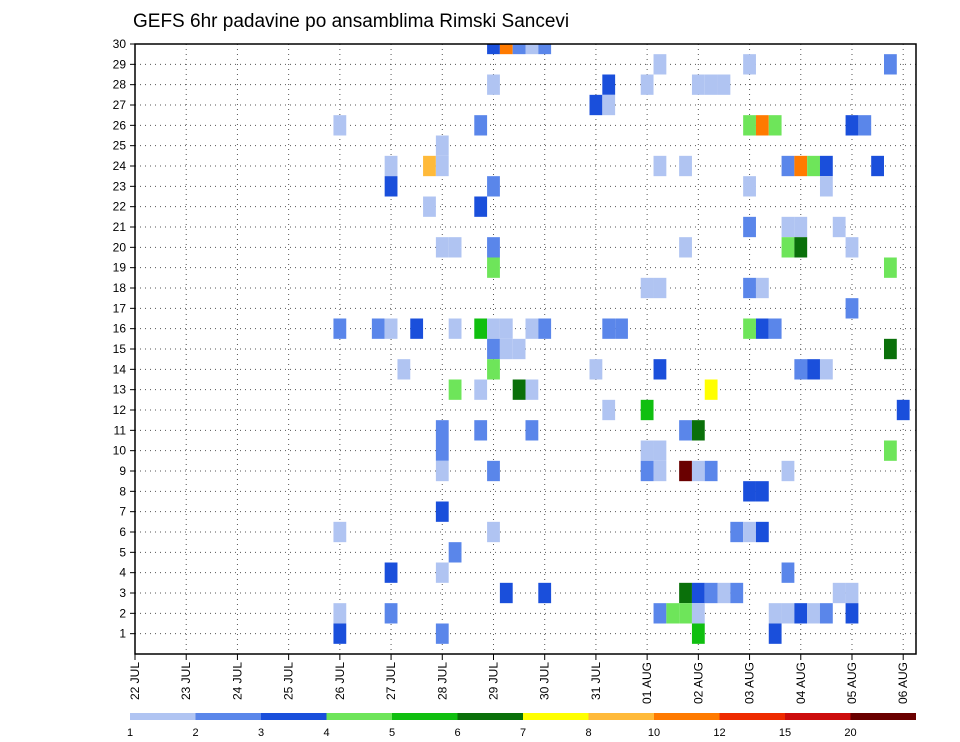  What do you see at coordinates (588, 733) in the screenshot?
I see `legend-label: 8` at bounding box center [588, 733].